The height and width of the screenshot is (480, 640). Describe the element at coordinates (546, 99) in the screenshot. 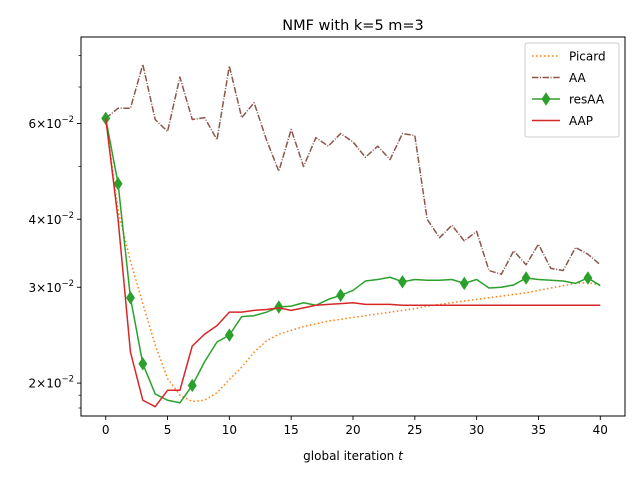

I see `legend-marker-resaa` at that location.